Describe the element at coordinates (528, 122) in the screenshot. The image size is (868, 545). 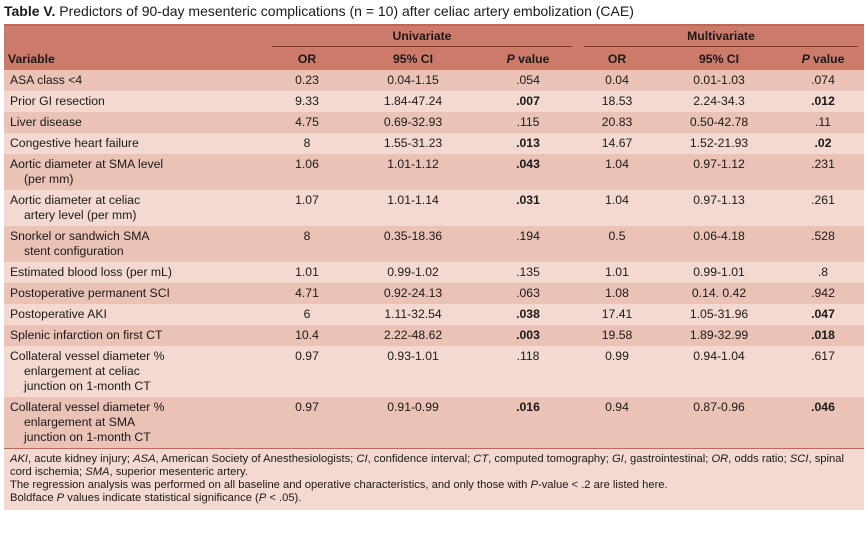
I see `univariate-p-cell: .115` at that location.